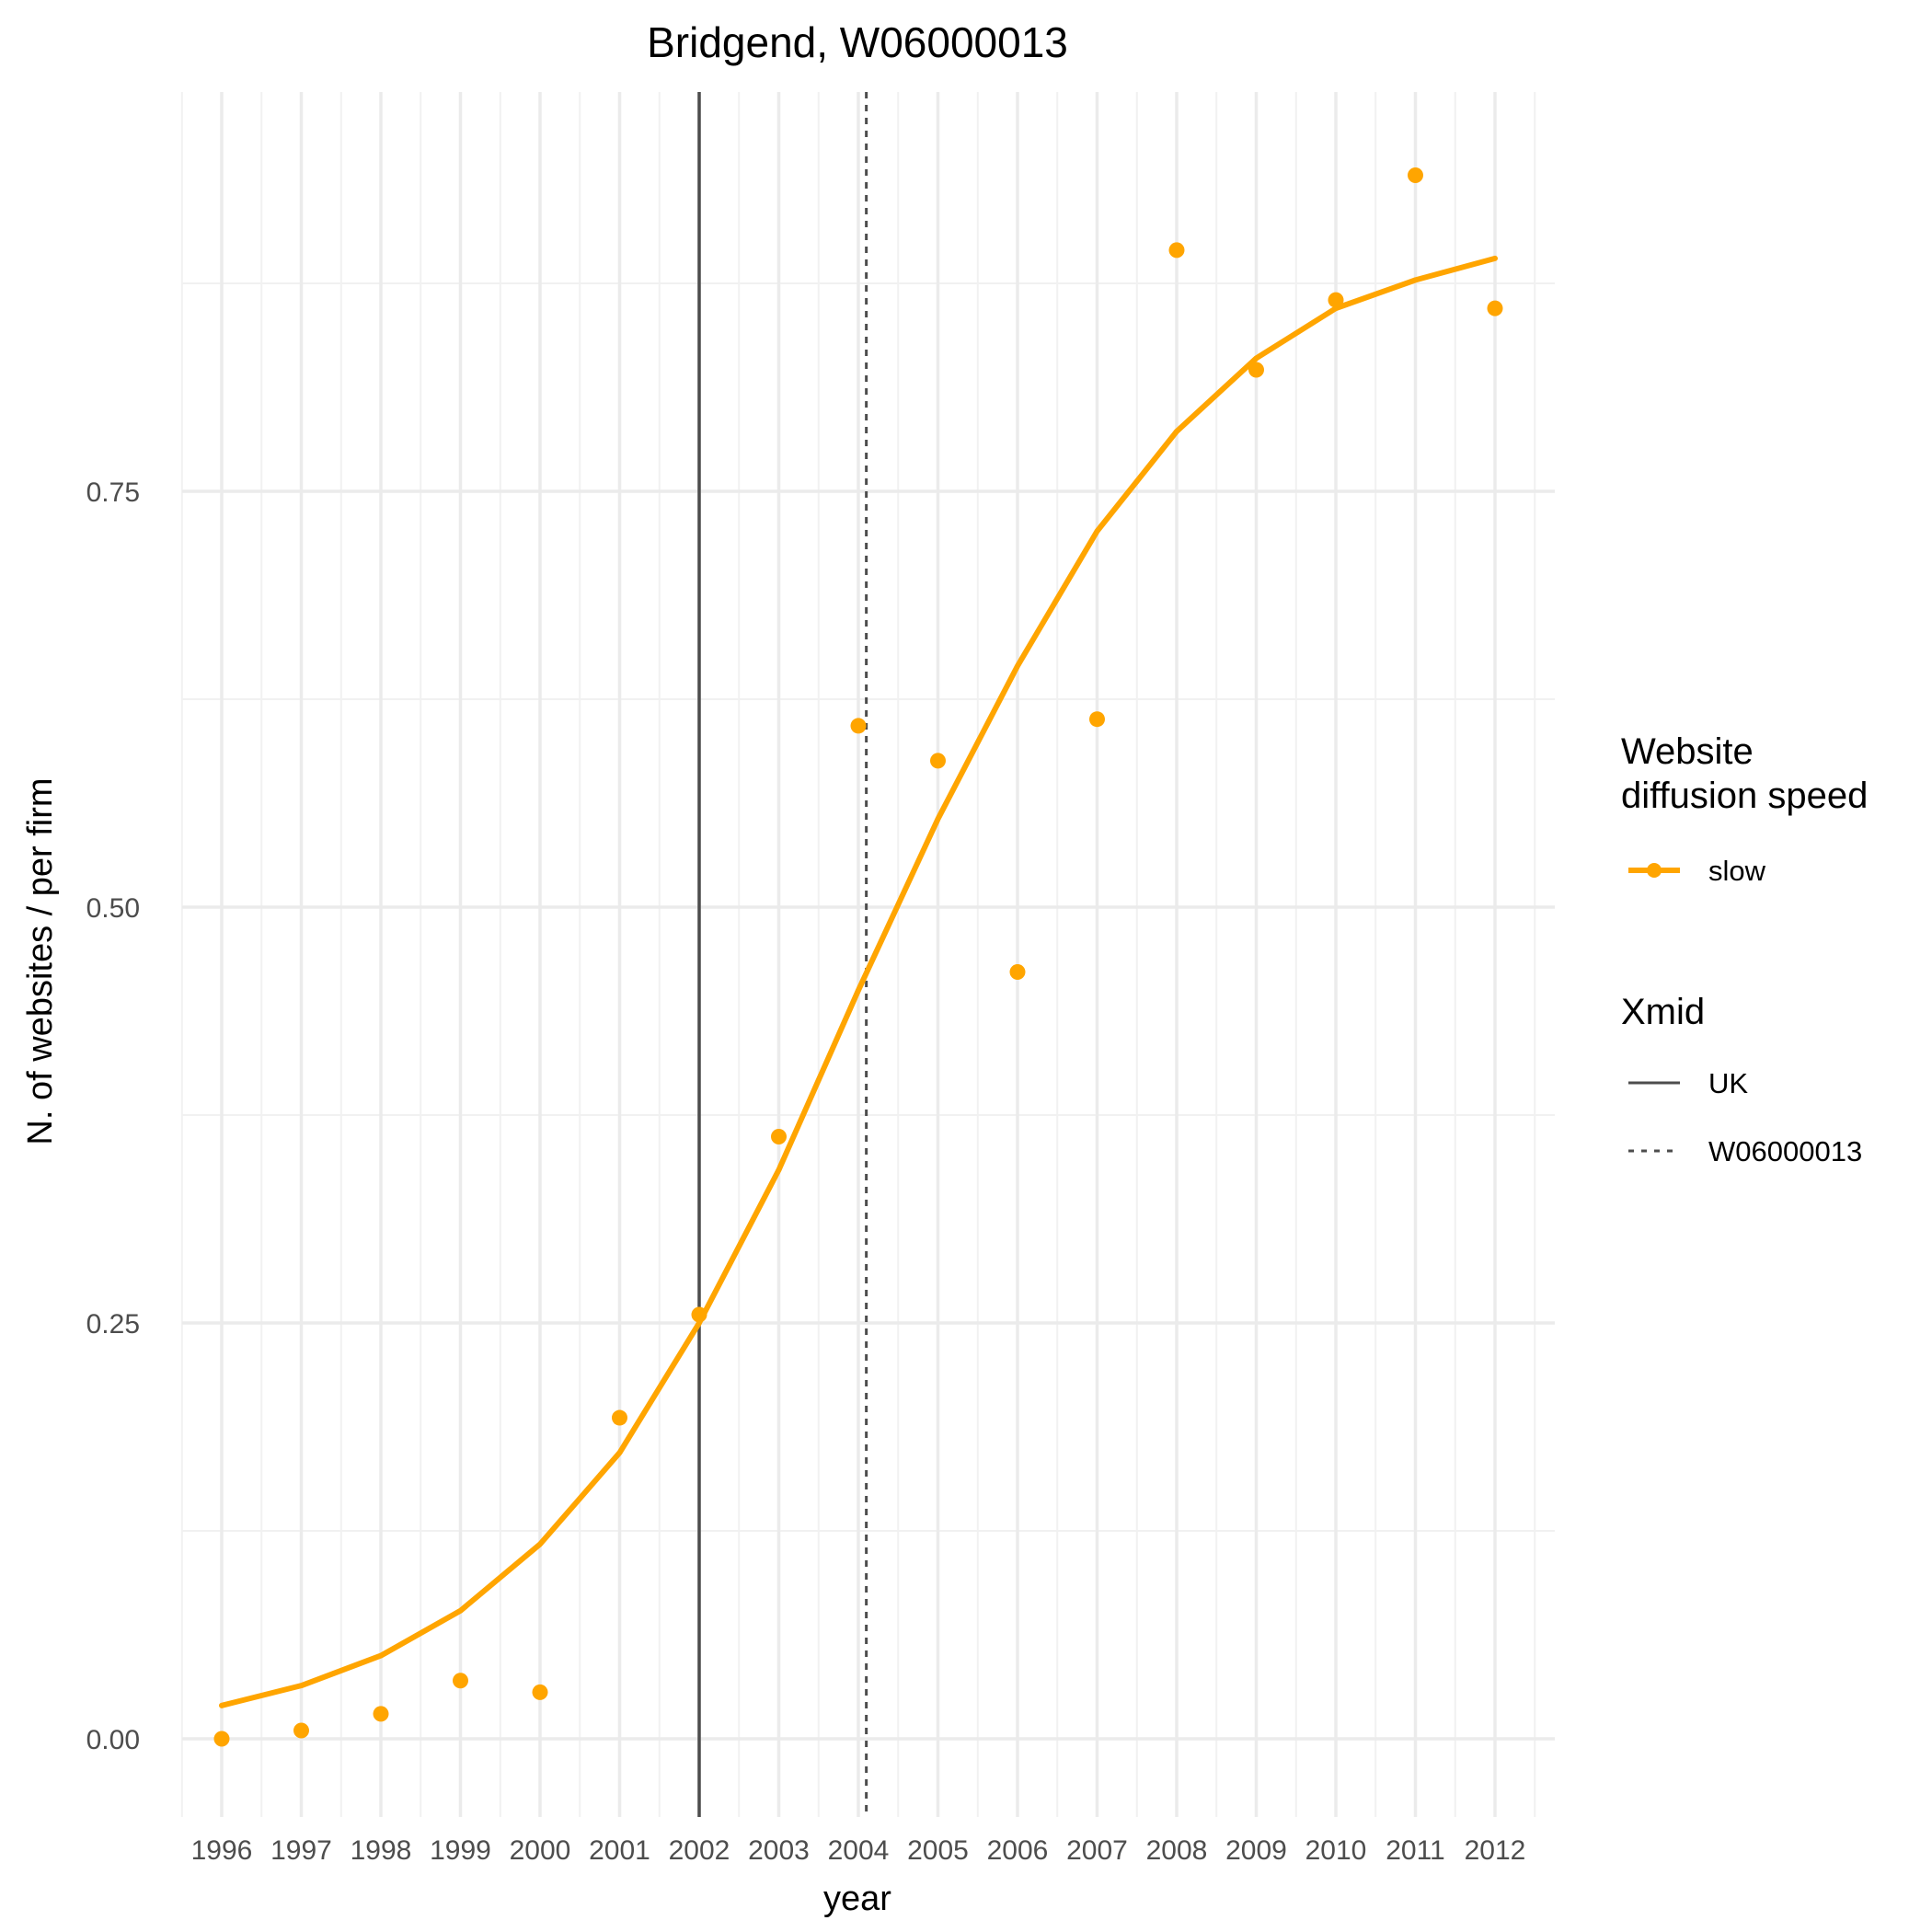  What do you see at coordinates (381, 1850) in the screenshot?
I see `x-tick-label: 1998` at bounding box center [381, 1850].